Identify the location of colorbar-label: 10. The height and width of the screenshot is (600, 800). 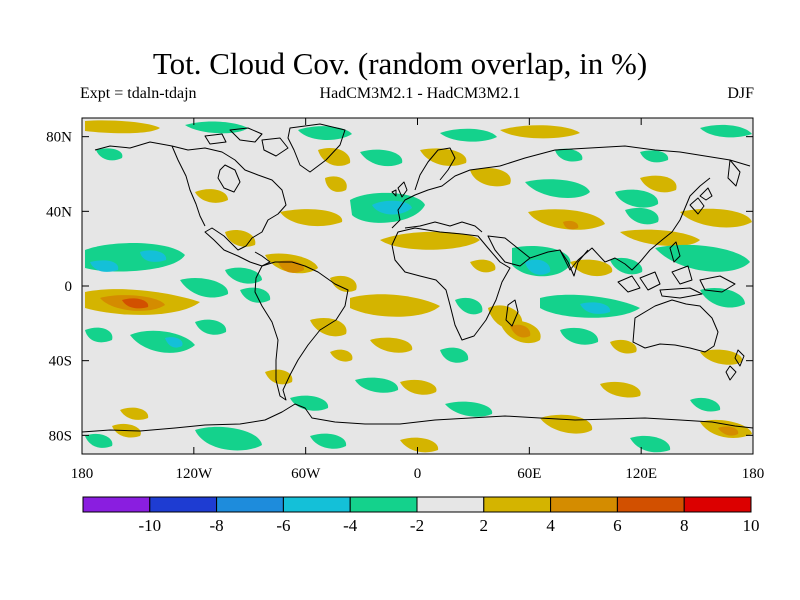
(751, 525).